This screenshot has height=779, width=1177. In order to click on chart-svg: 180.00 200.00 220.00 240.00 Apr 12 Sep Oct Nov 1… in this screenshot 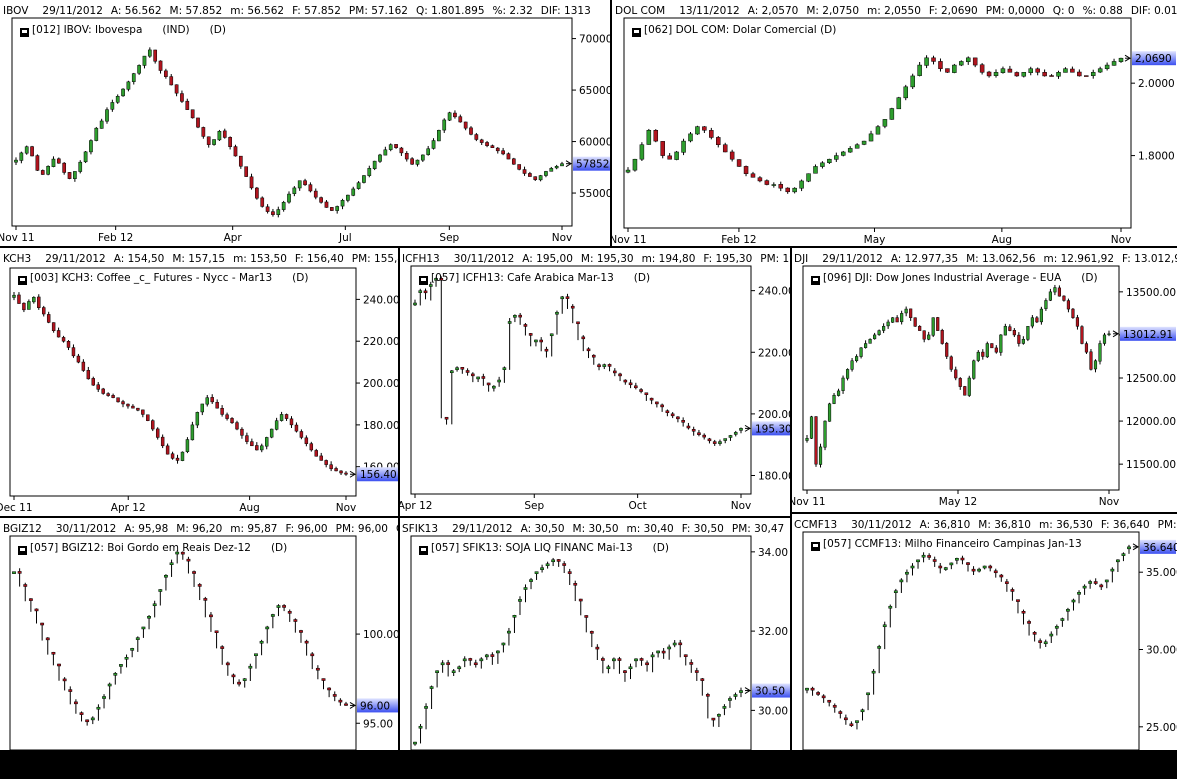, I will do `click(595, 382)`.